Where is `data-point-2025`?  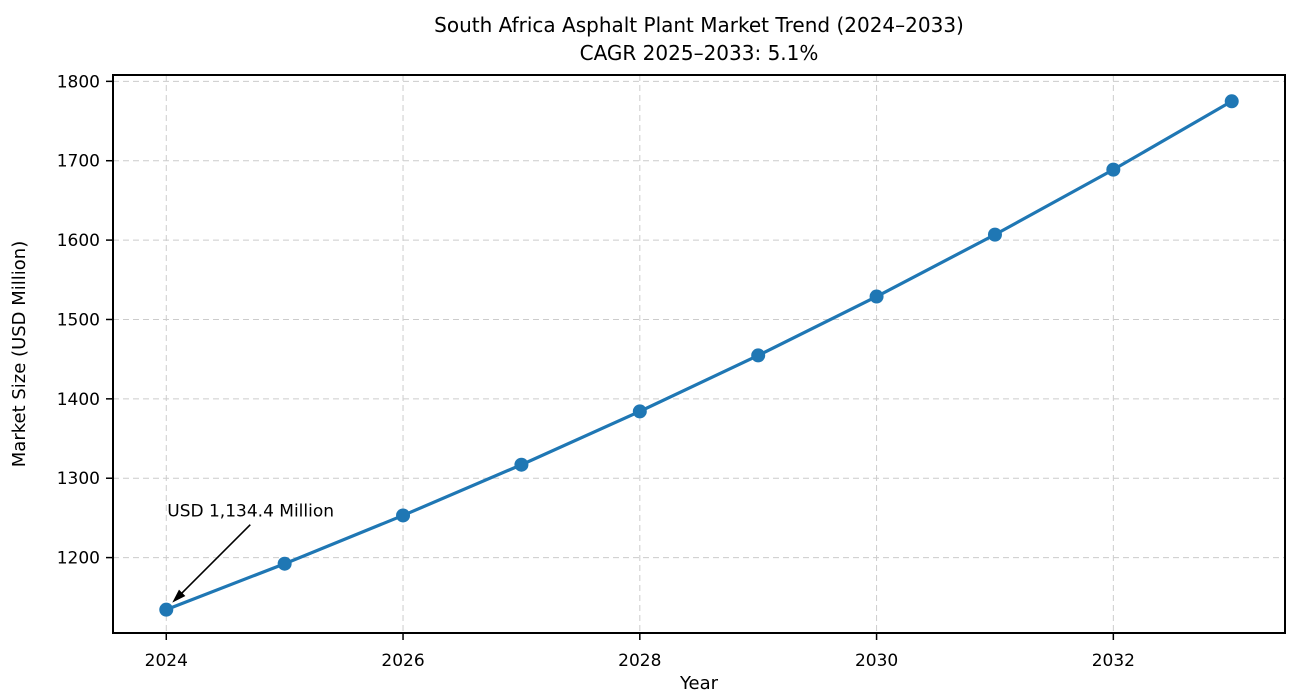
data-point-2025 is located at coordinates (284, 563).